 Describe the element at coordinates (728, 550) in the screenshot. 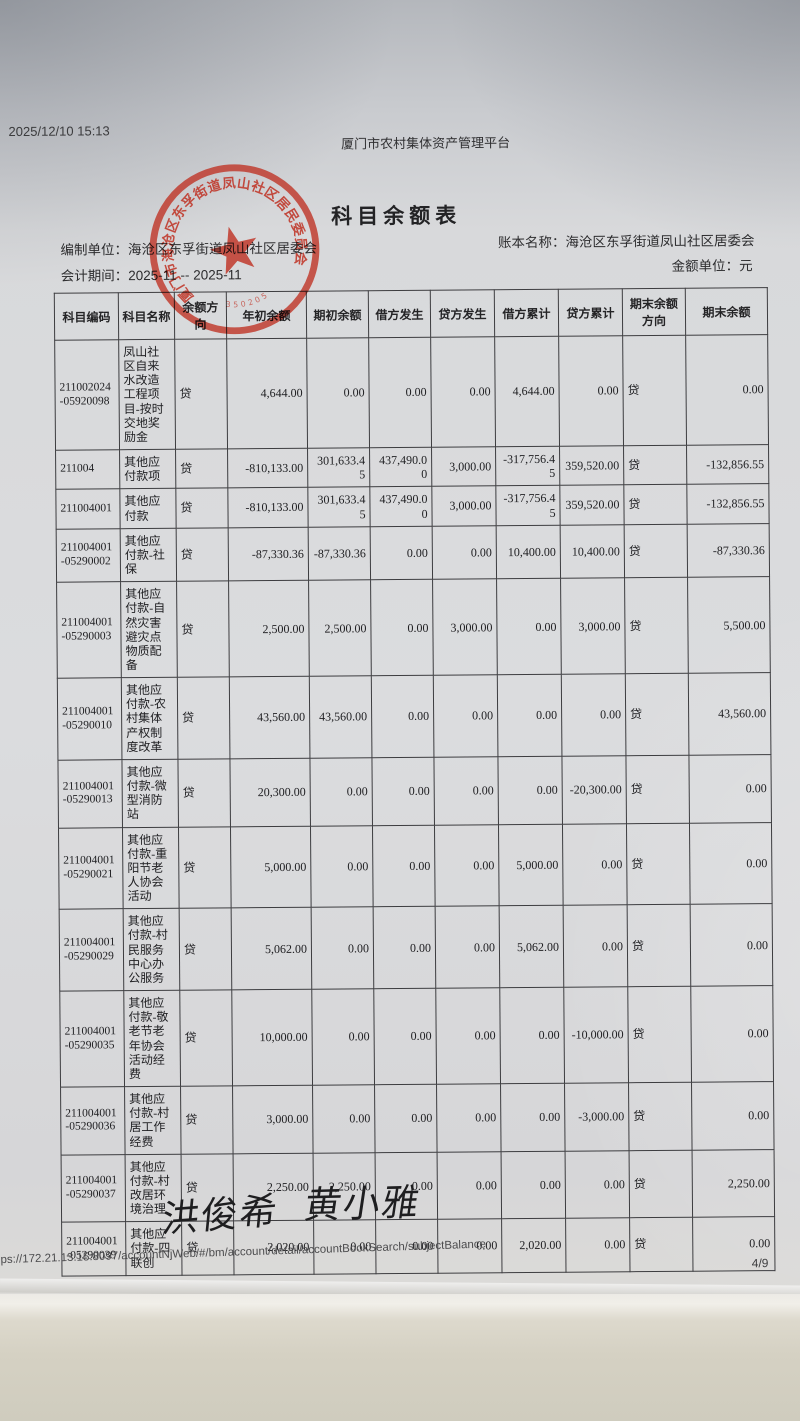

I see `cell-ending-balance: -87,330.36` at that location.